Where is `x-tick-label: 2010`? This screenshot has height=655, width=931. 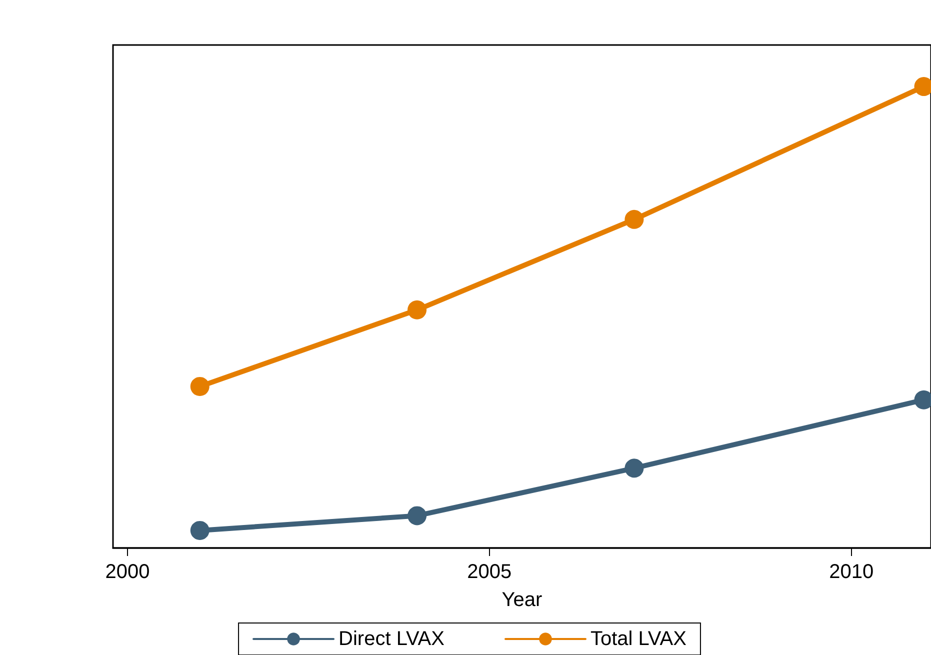 x-tick-label: 2010 is located at coordinates (851, 572).